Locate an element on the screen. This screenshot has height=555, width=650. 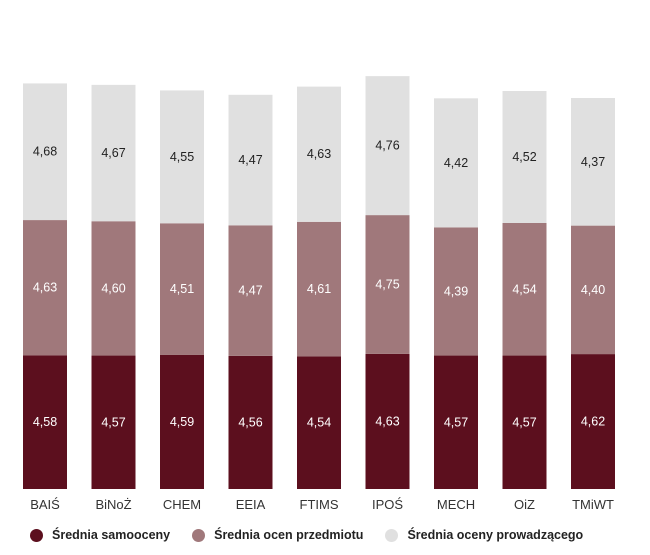
data-label-2-1: 4,67 is located at coordinates (113, 153).